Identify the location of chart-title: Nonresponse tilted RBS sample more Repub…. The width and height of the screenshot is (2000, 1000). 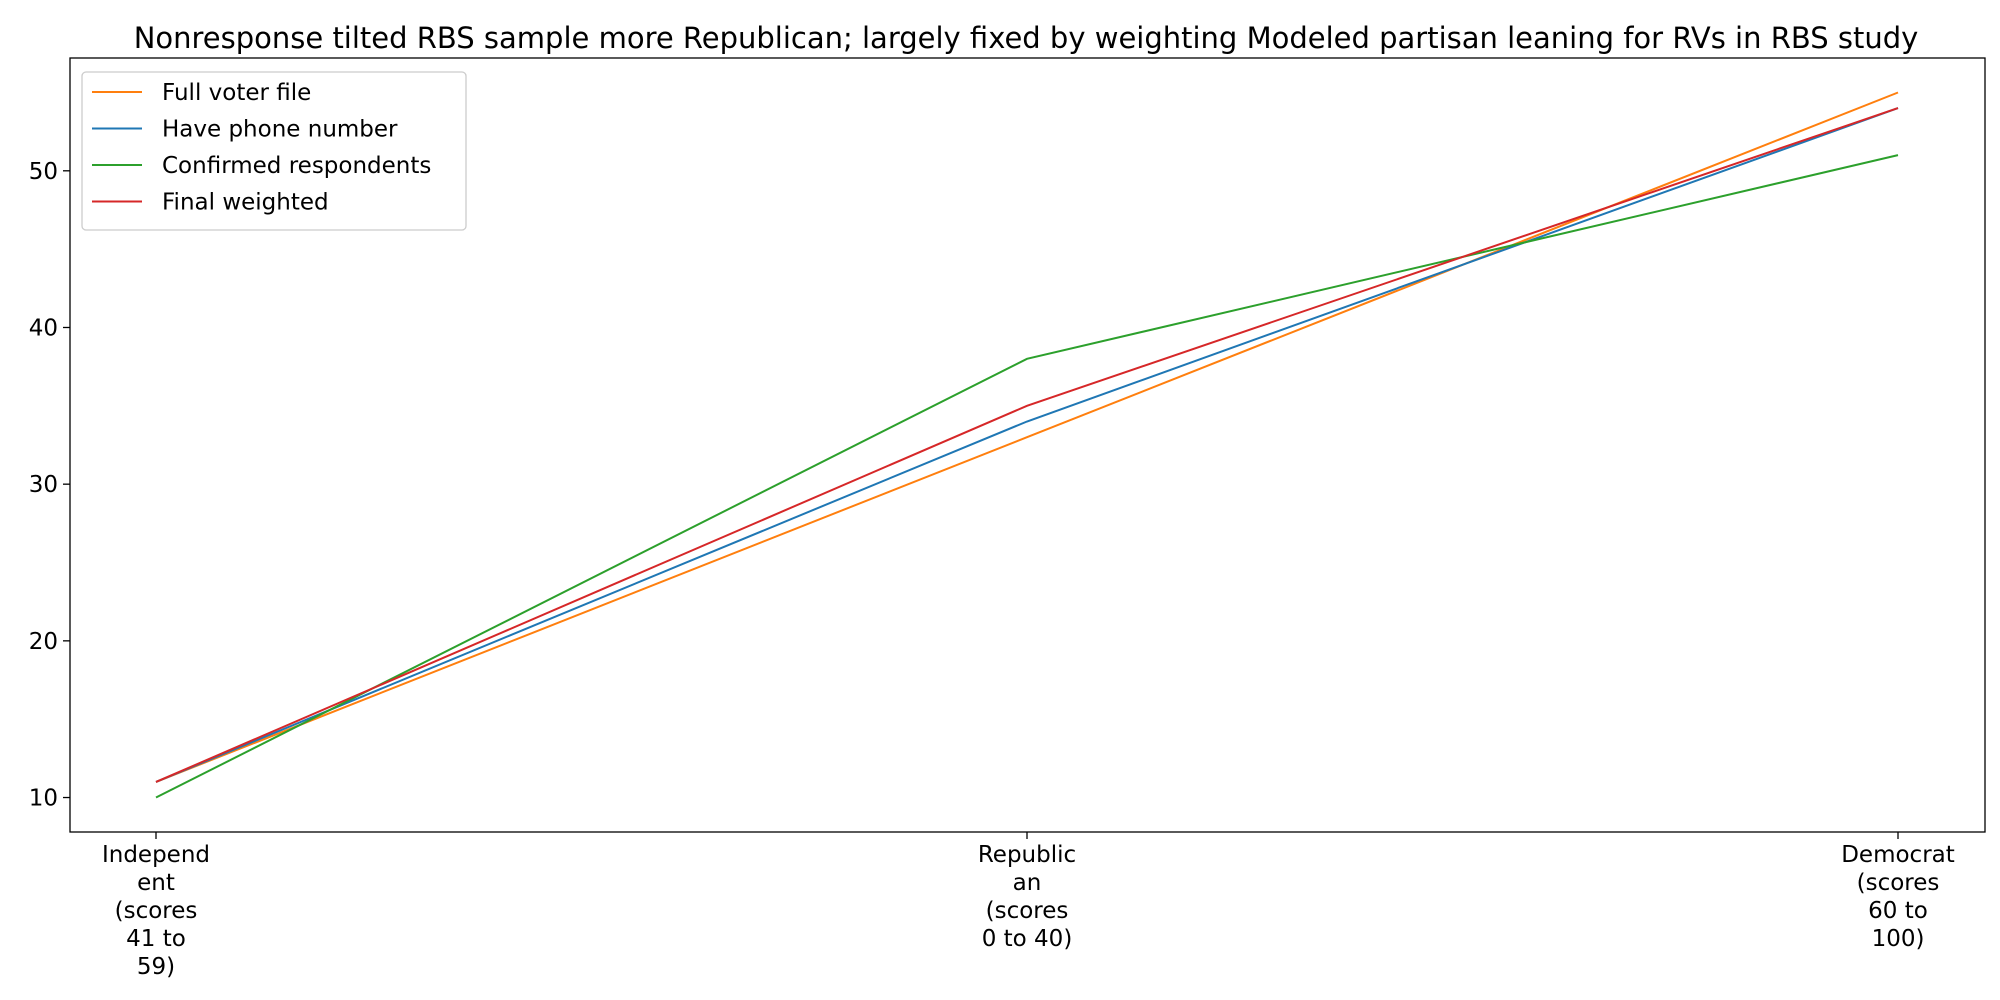
(1026, 38).